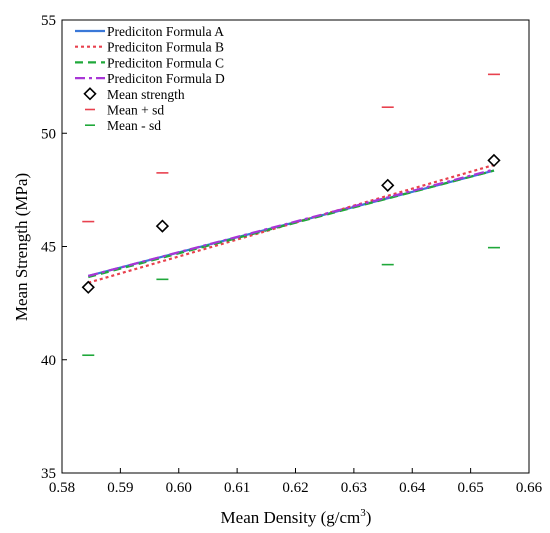 The width and height of the screenshot is (550, 533). I want to click on x-tick-label: 0.63, so click(354, 488).